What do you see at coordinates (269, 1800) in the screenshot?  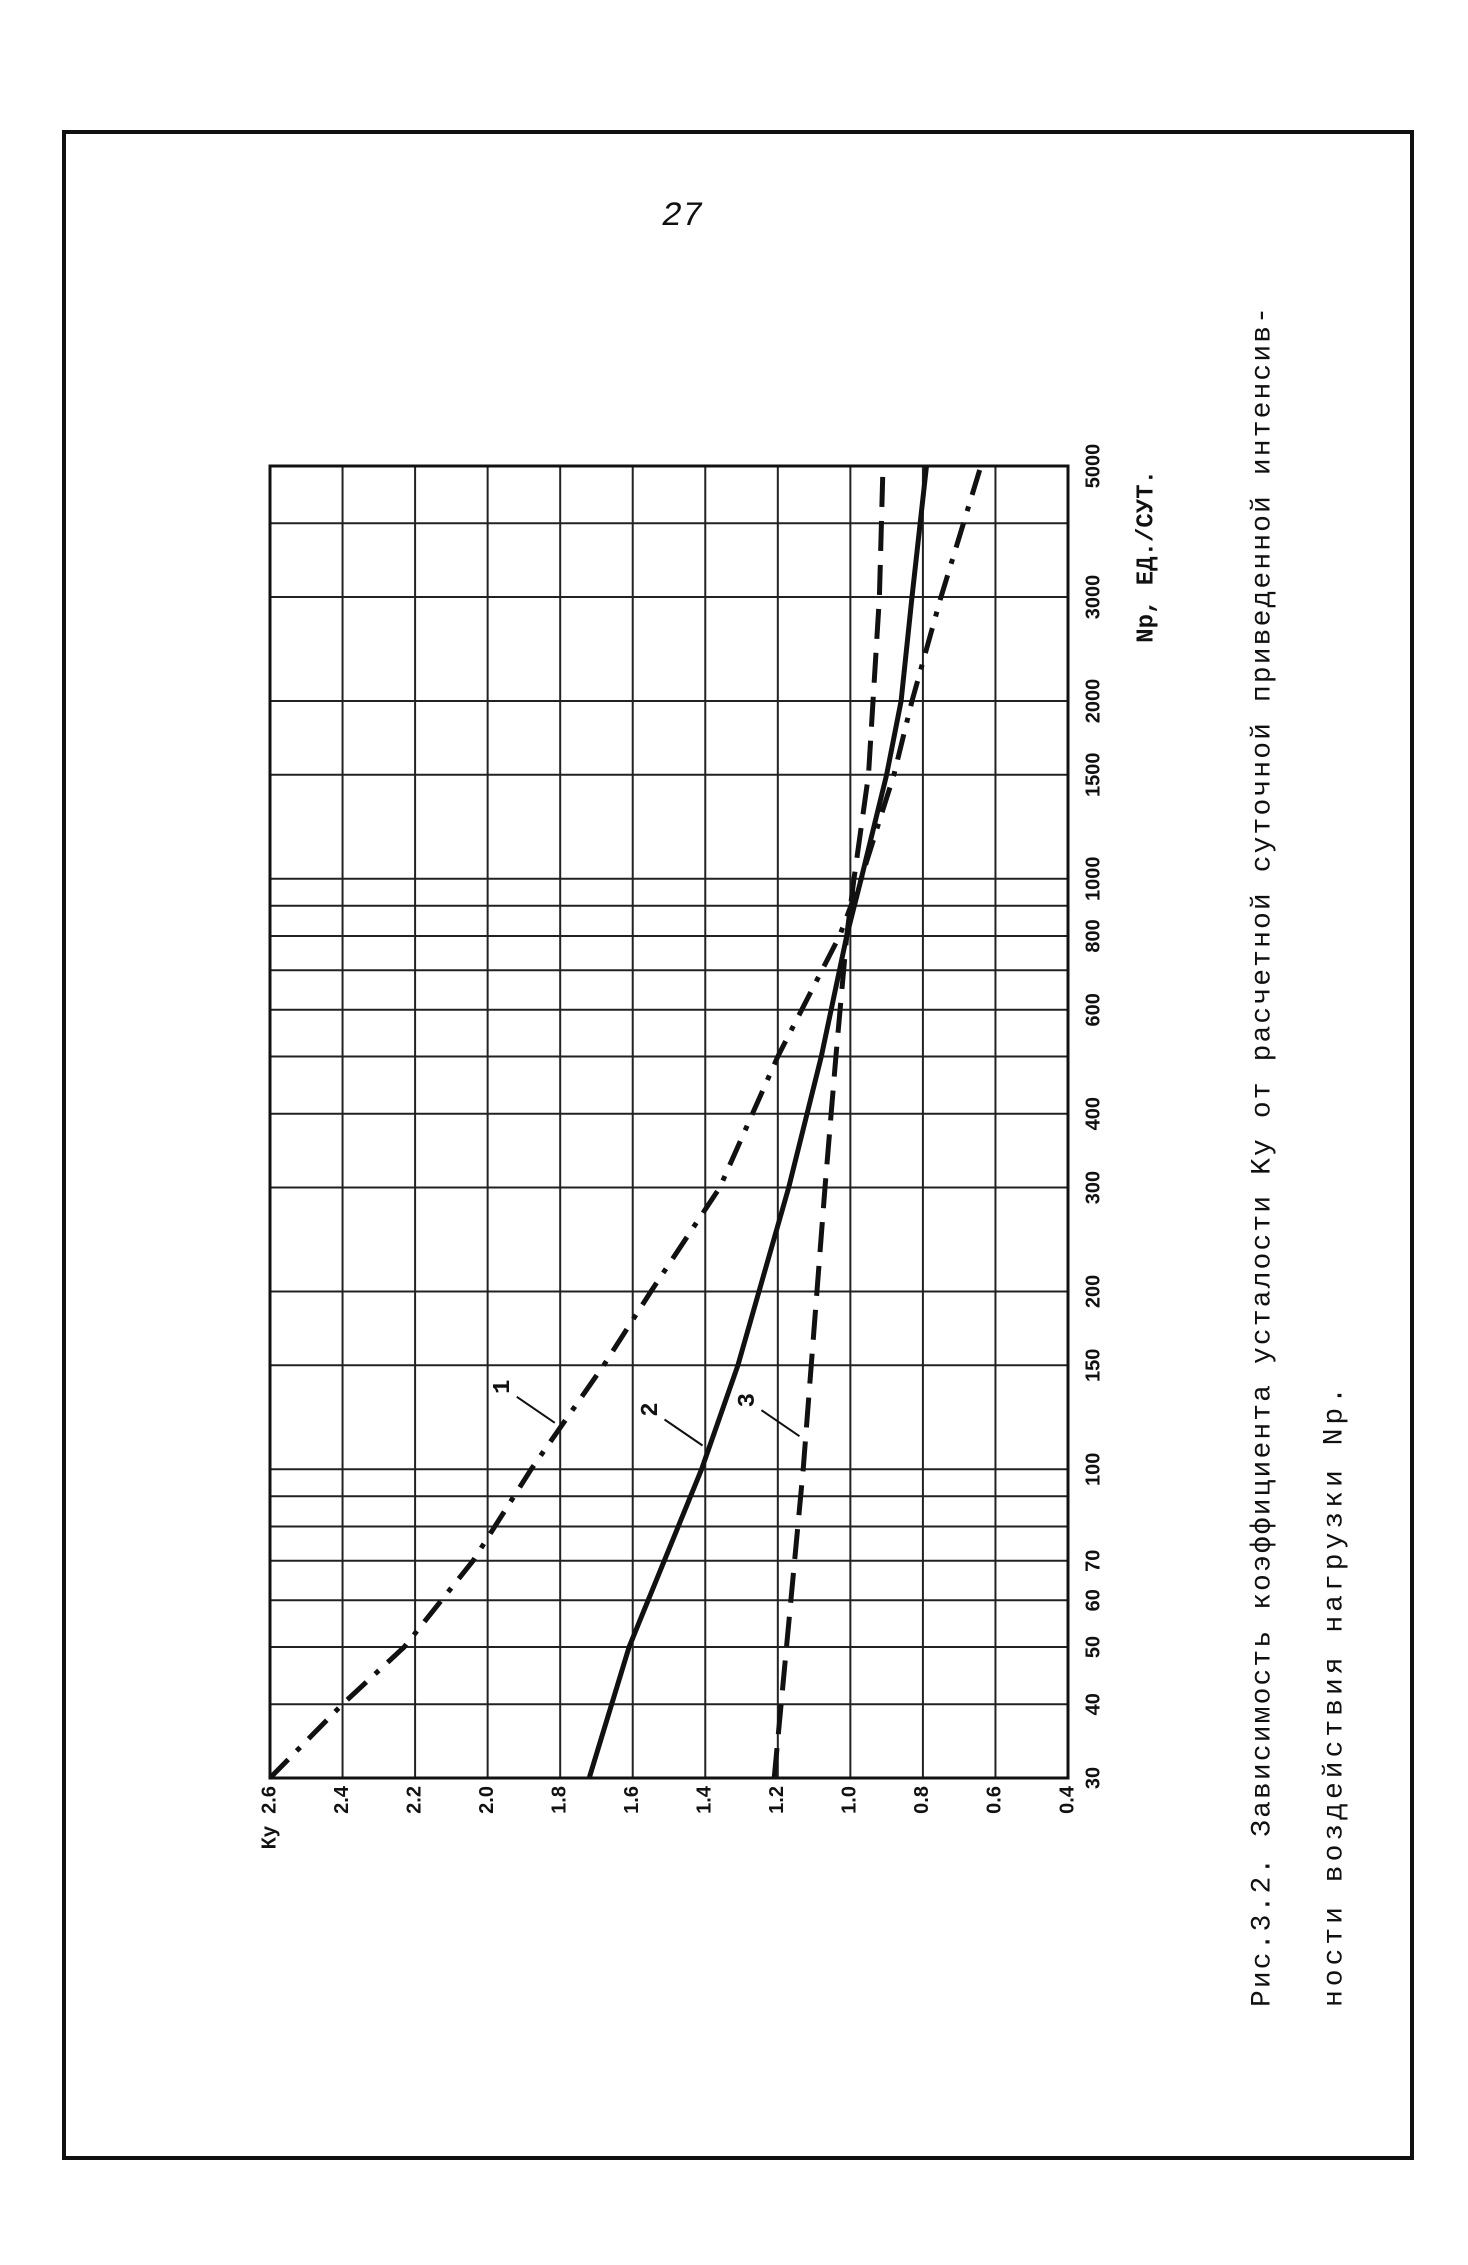 I see `y-tick-label: 2.6` at bounding box center [269, 1800].